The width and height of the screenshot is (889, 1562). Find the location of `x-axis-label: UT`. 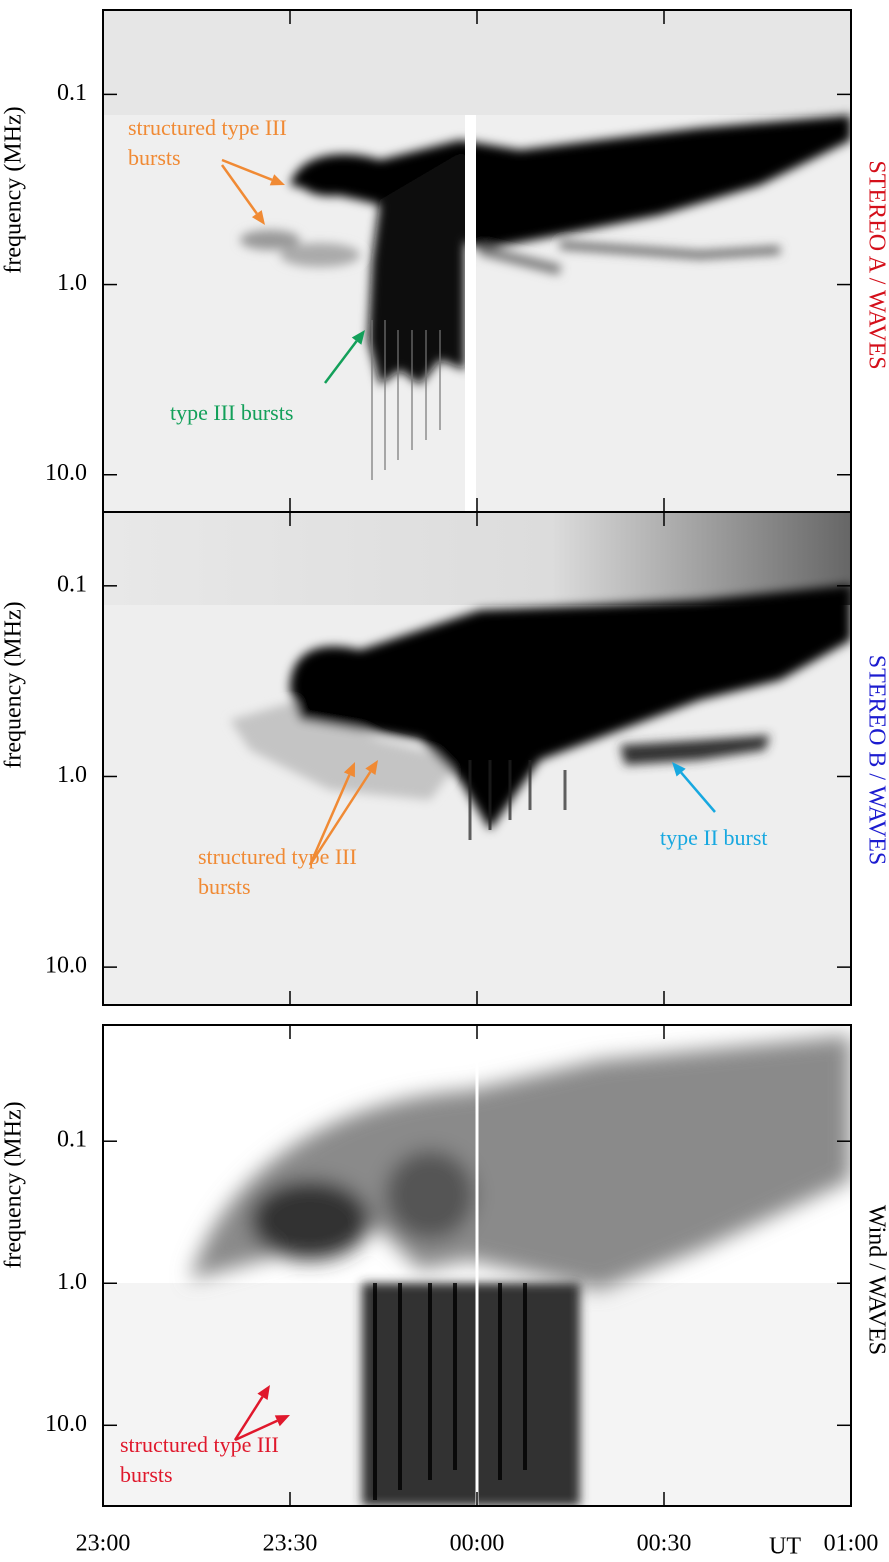

x-axis-label: UT is located at coordinates (785, 1547).